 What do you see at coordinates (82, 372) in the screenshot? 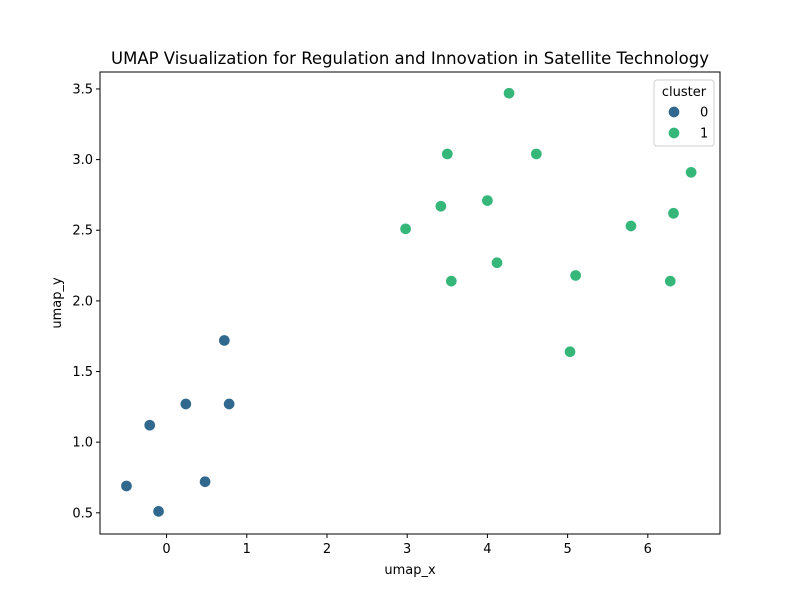
I see `y-tick-label: 1.5` at bounding box center [82, 372].